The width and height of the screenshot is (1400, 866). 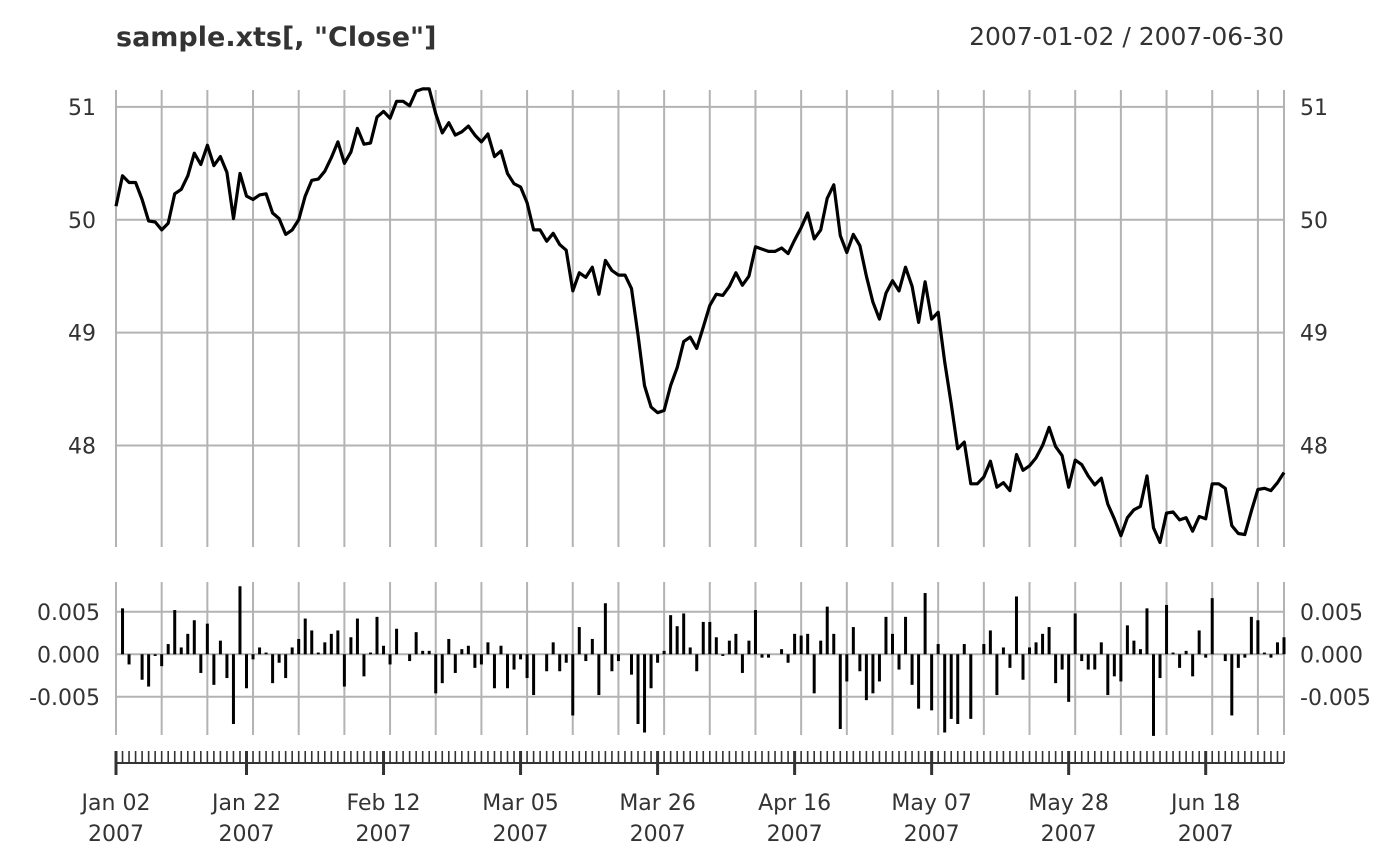 What do you see at coordinates (1331, 613) in the screenshot?
I see `sub-y-tick-label-right: 0.005` at bounding box center [1331, 613].